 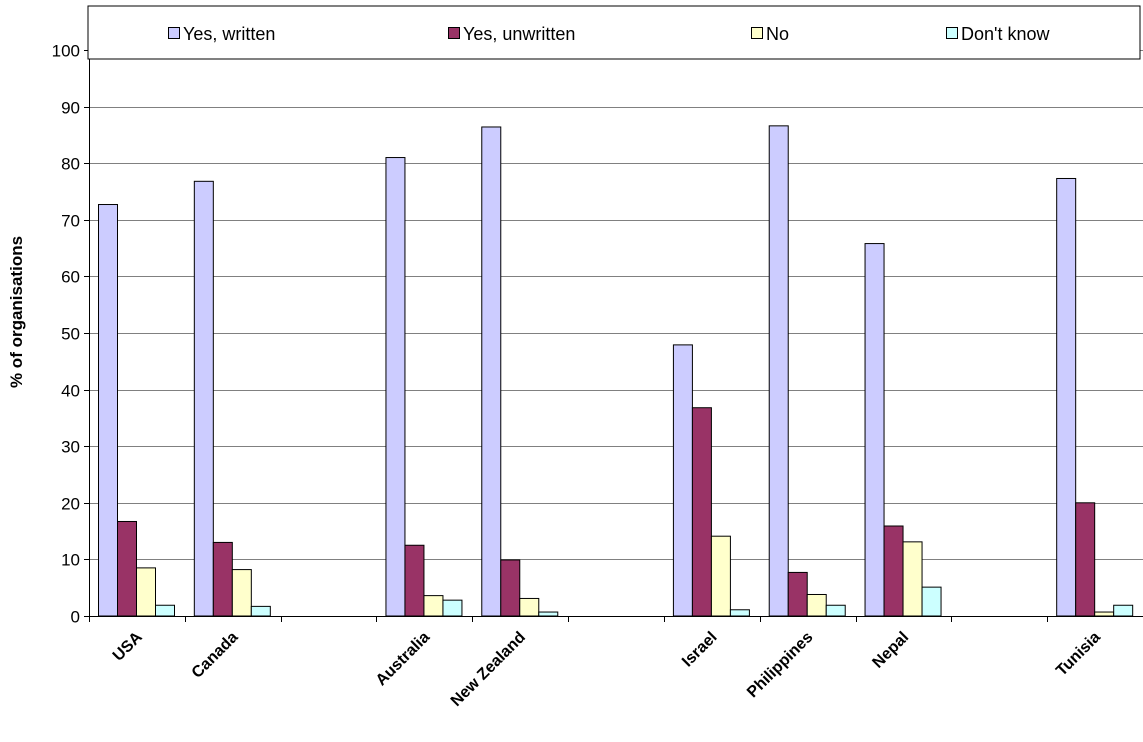 I want to click on legend-label: Yes, written, so click(x=229, y=34).